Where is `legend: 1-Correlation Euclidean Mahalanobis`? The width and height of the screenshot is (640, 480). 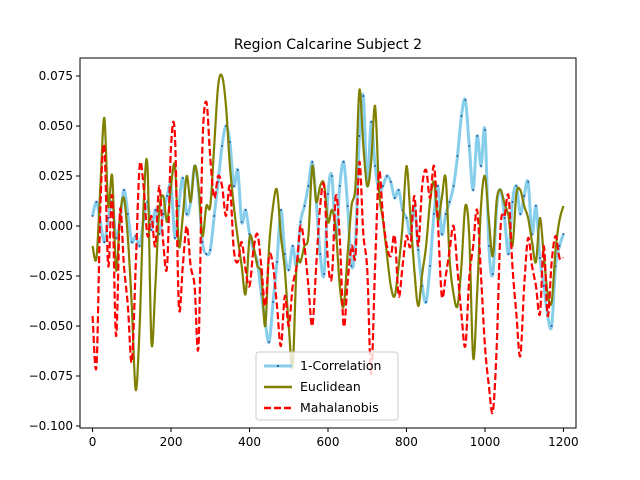 legend: 1-Correlation Euclidean Mahalanobis is located at coordinates (327, 386).